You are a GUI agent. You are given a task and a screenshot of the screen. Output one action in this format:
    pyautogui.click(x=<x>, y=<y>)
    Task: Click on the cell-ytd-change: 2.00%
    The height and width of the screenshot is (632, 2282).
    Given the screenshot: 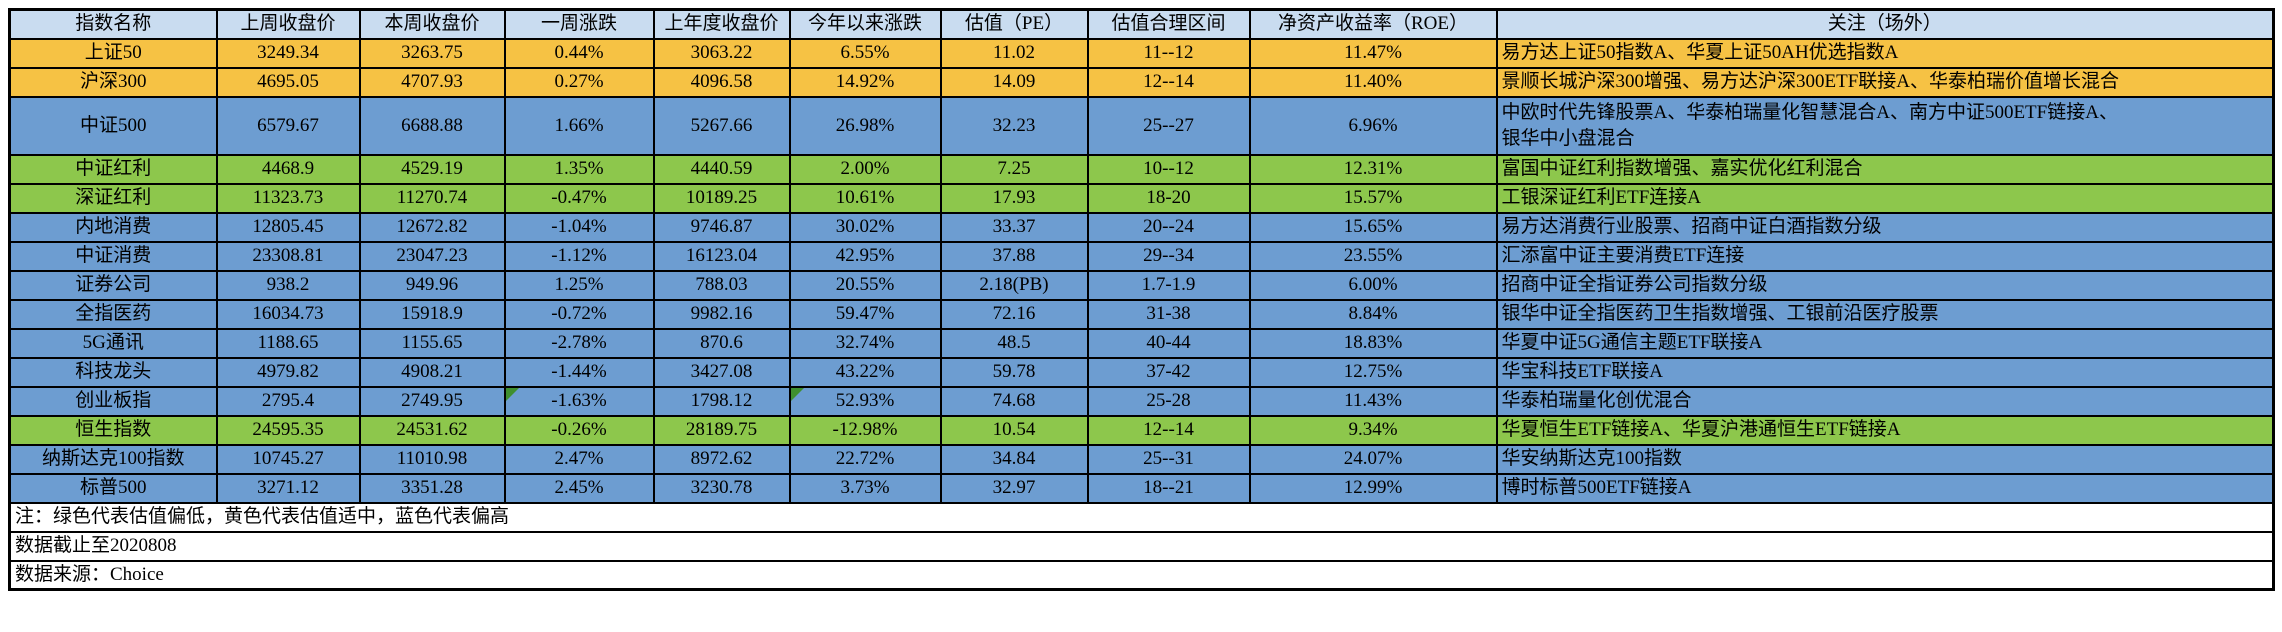 What is the action you would take?
    pyautogui.click(x=865, y=169)
    